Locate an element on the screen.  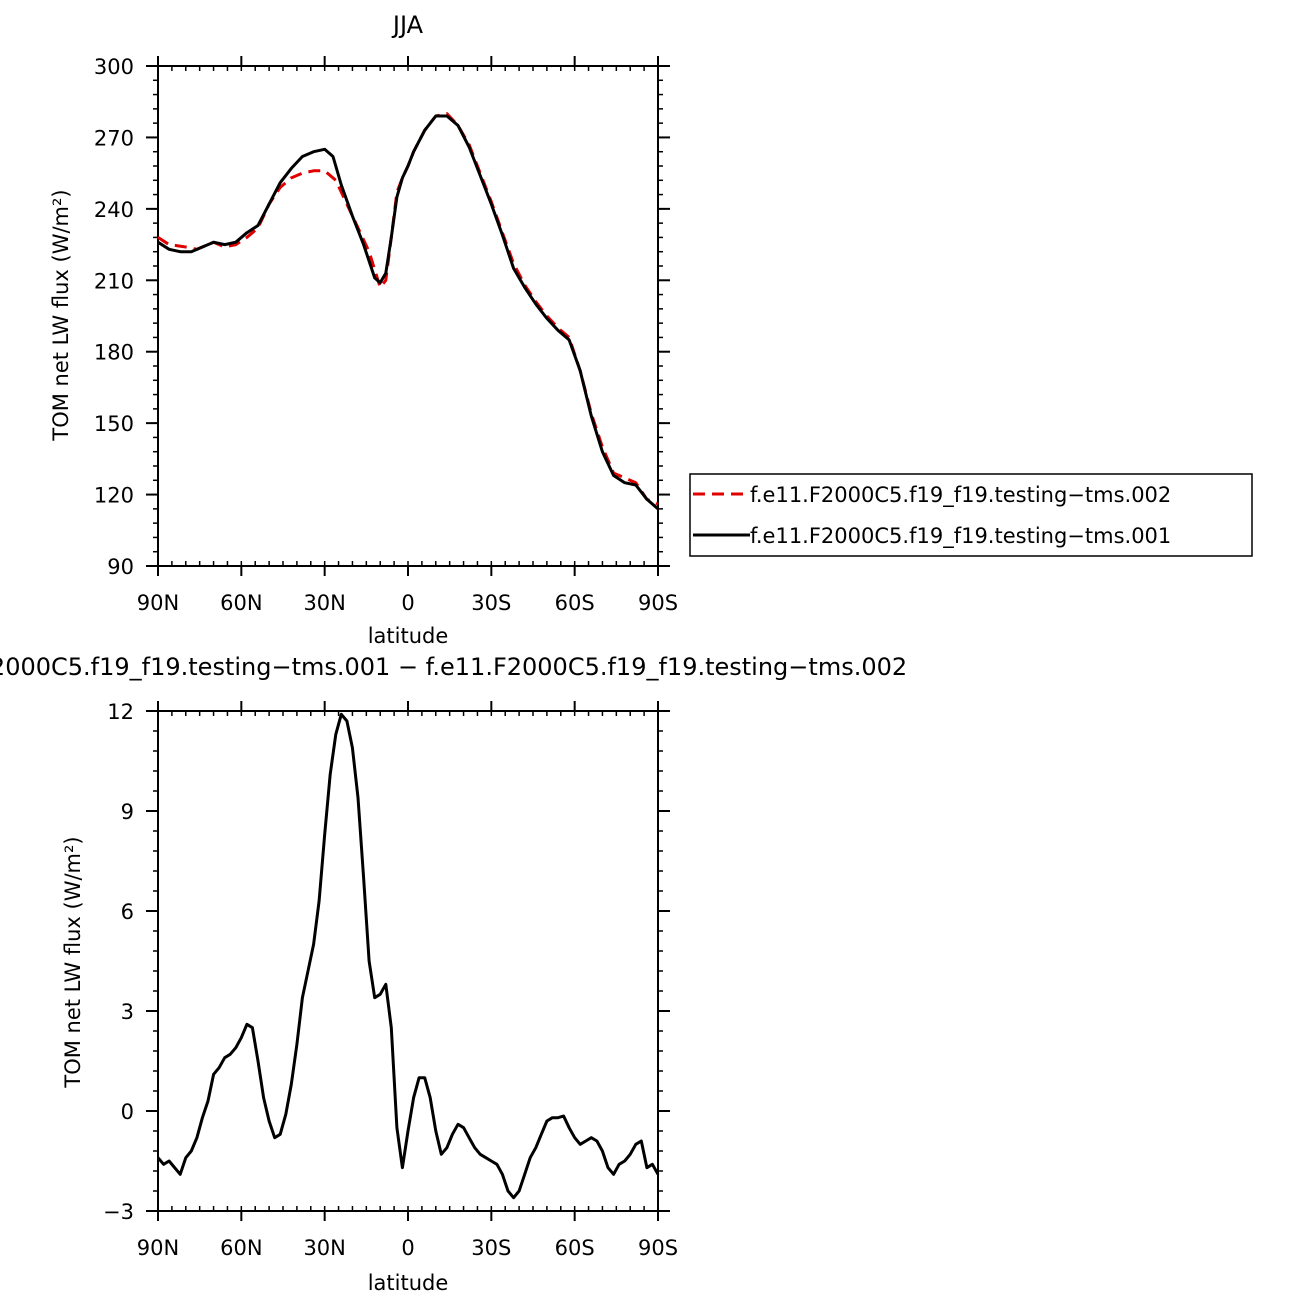
legend-label-tms001: f.e11.F2000C5.f19_f19.testing−tms.001 is located at coordinates (960, 536).